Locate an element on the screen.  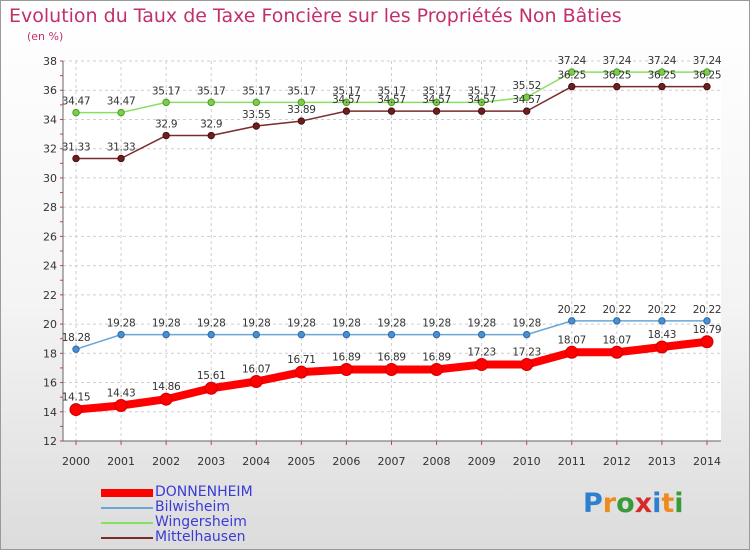
x-tick-label: 2010 is located at coordinates (527, 461).